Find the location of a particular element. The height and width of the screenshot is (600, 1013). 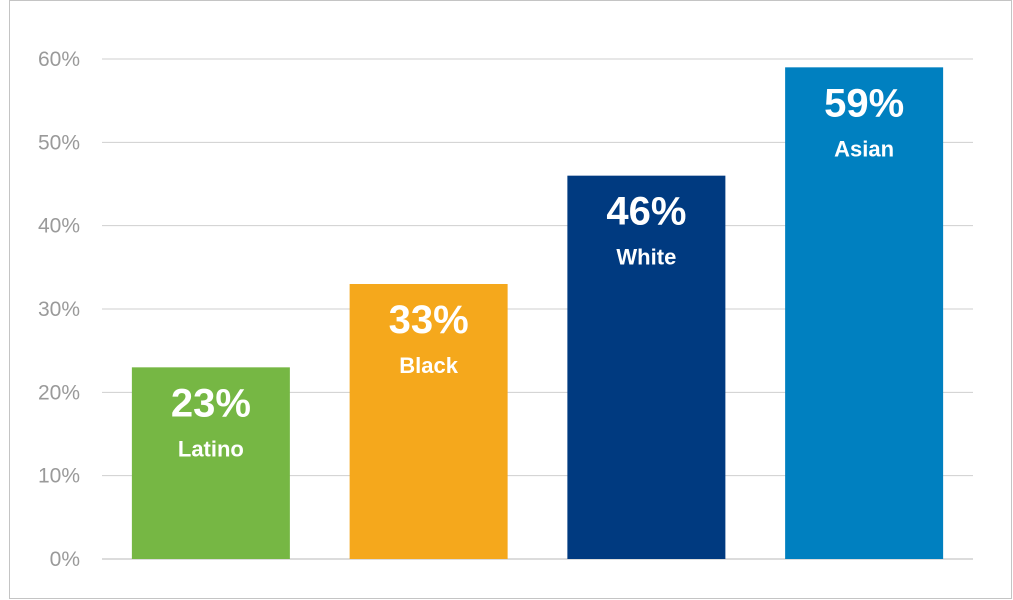

bar-value-label: 59% is located at coordinates (864, 103).